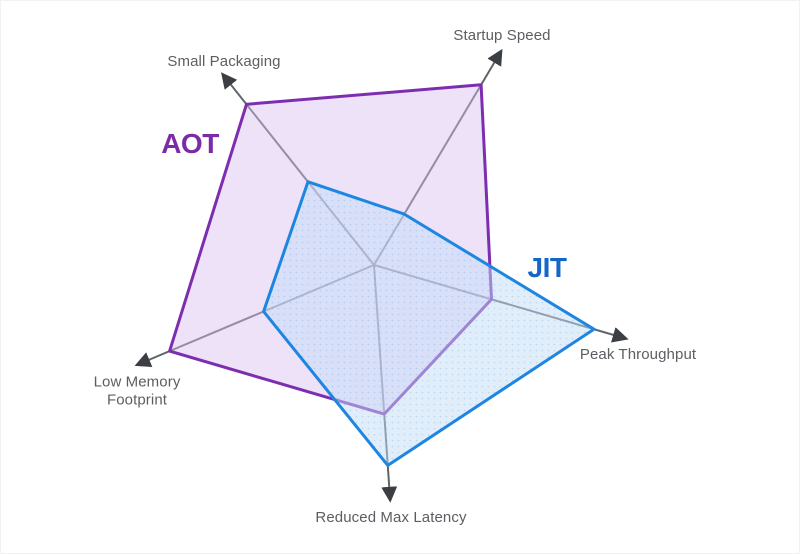 The height and width of the screenshot is (555, 800). I want to click on axis-label-low-memory-footprint: Low Memory Footprint, so click(137, 391).